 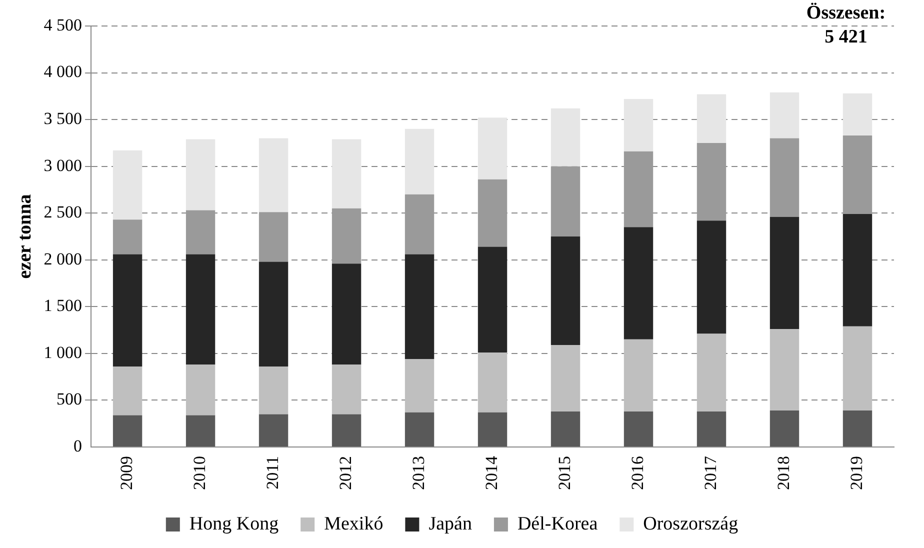 I want to click on x-tick-label: 2019, so click(x=856, y=473).